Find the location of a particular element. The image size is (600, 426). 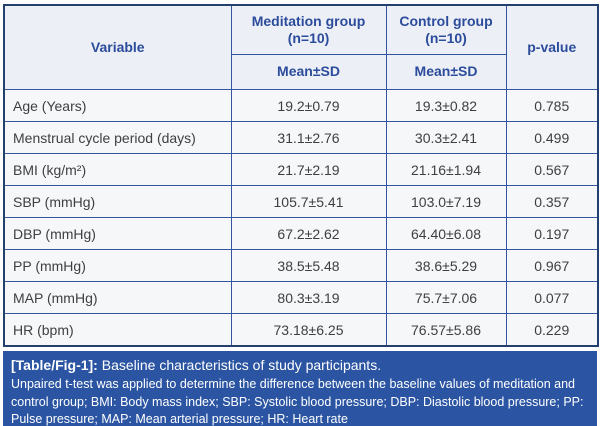

p-value-cell: 0.567 is located at coordinates (552, 169).